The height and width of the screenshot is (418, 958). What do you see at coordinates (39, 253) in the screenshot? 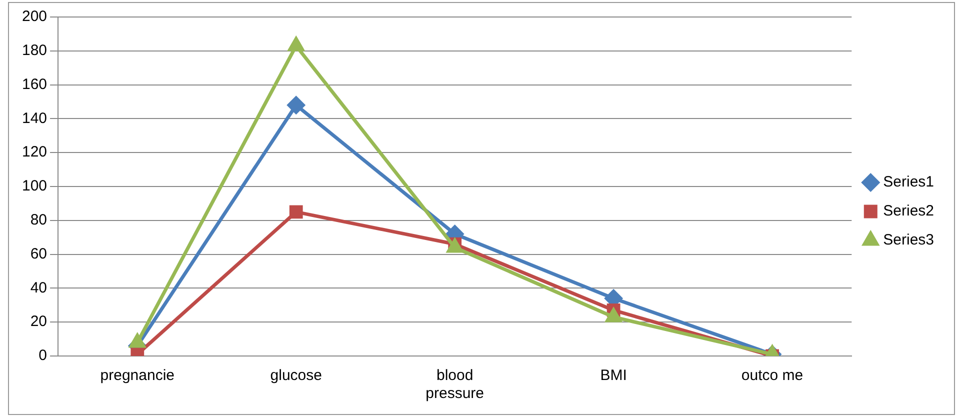
I see `y-tick-label: 60` at bounding box center [39, 253].